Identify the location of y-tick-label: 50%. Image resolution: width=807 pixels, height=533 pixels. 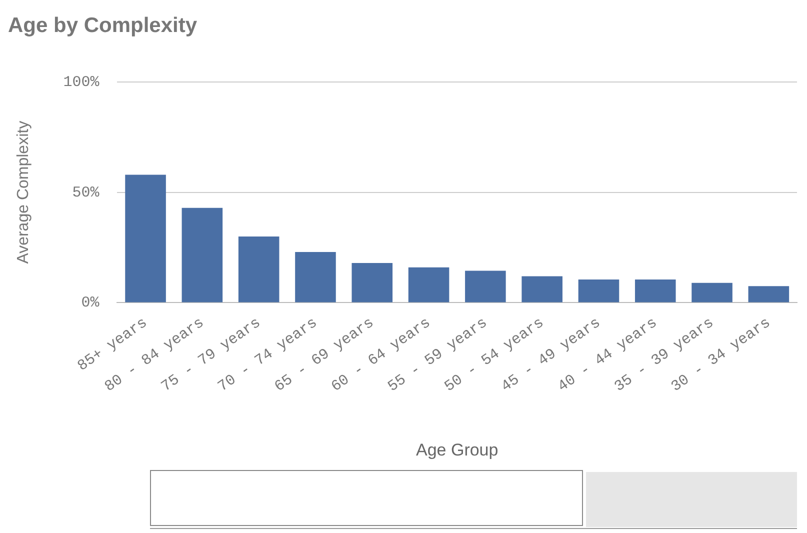
(86, 193).